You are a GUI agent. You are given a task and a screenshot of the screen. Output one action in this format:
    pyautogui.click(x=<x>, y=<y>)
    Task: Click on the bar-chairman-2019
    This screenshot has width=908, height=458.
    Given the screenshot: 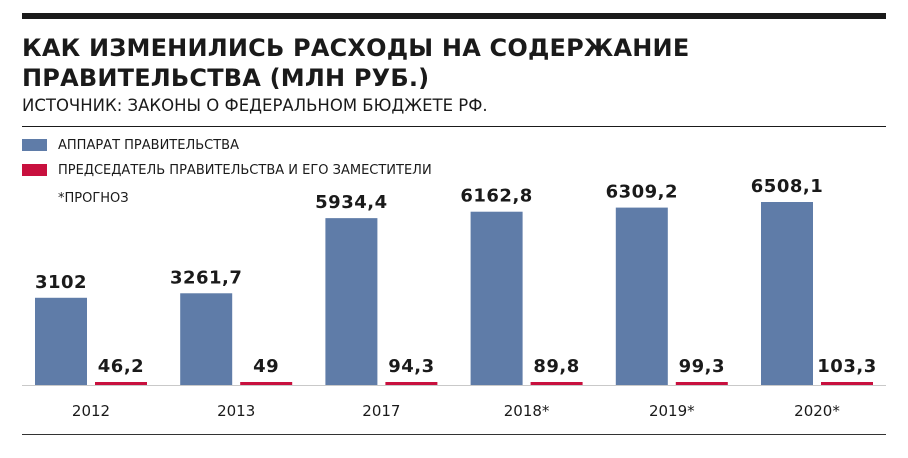 What is the action you would take?
    pyautogui.click(x=701, y=383)
    